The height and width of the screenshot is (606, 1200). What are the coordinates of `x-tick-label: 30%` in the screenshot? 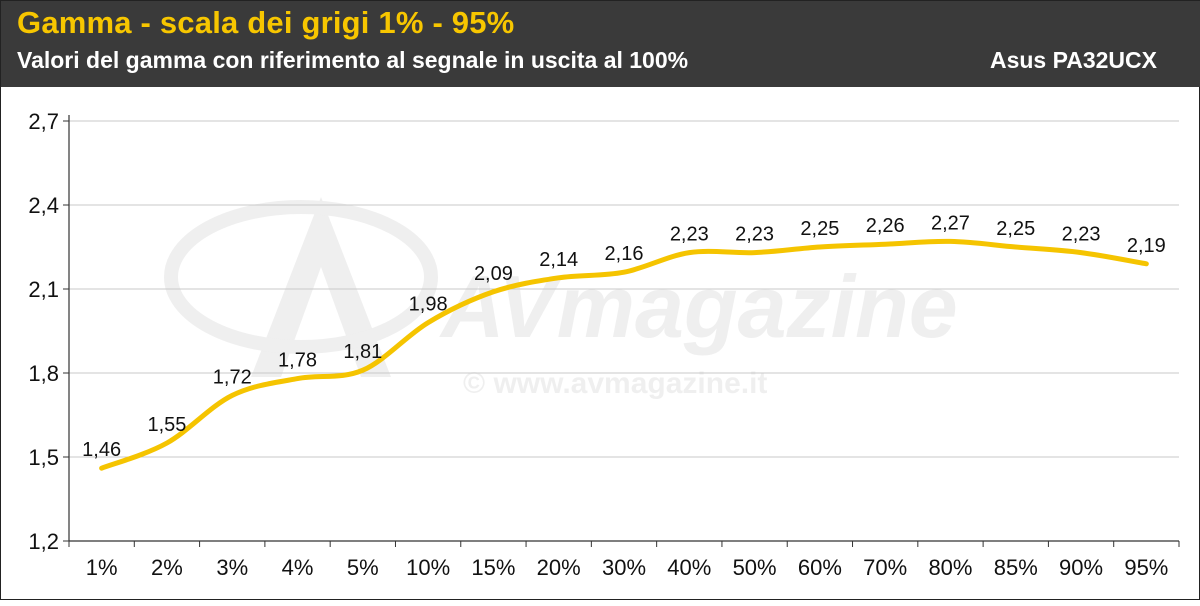 It's located at (624, 567).